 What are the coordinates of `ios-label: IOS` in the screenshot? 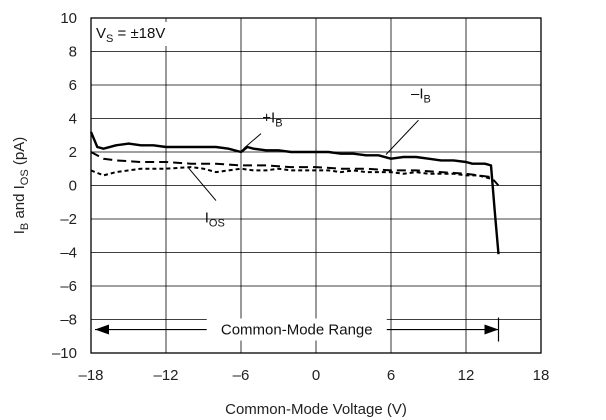 It's located at (215, 219).